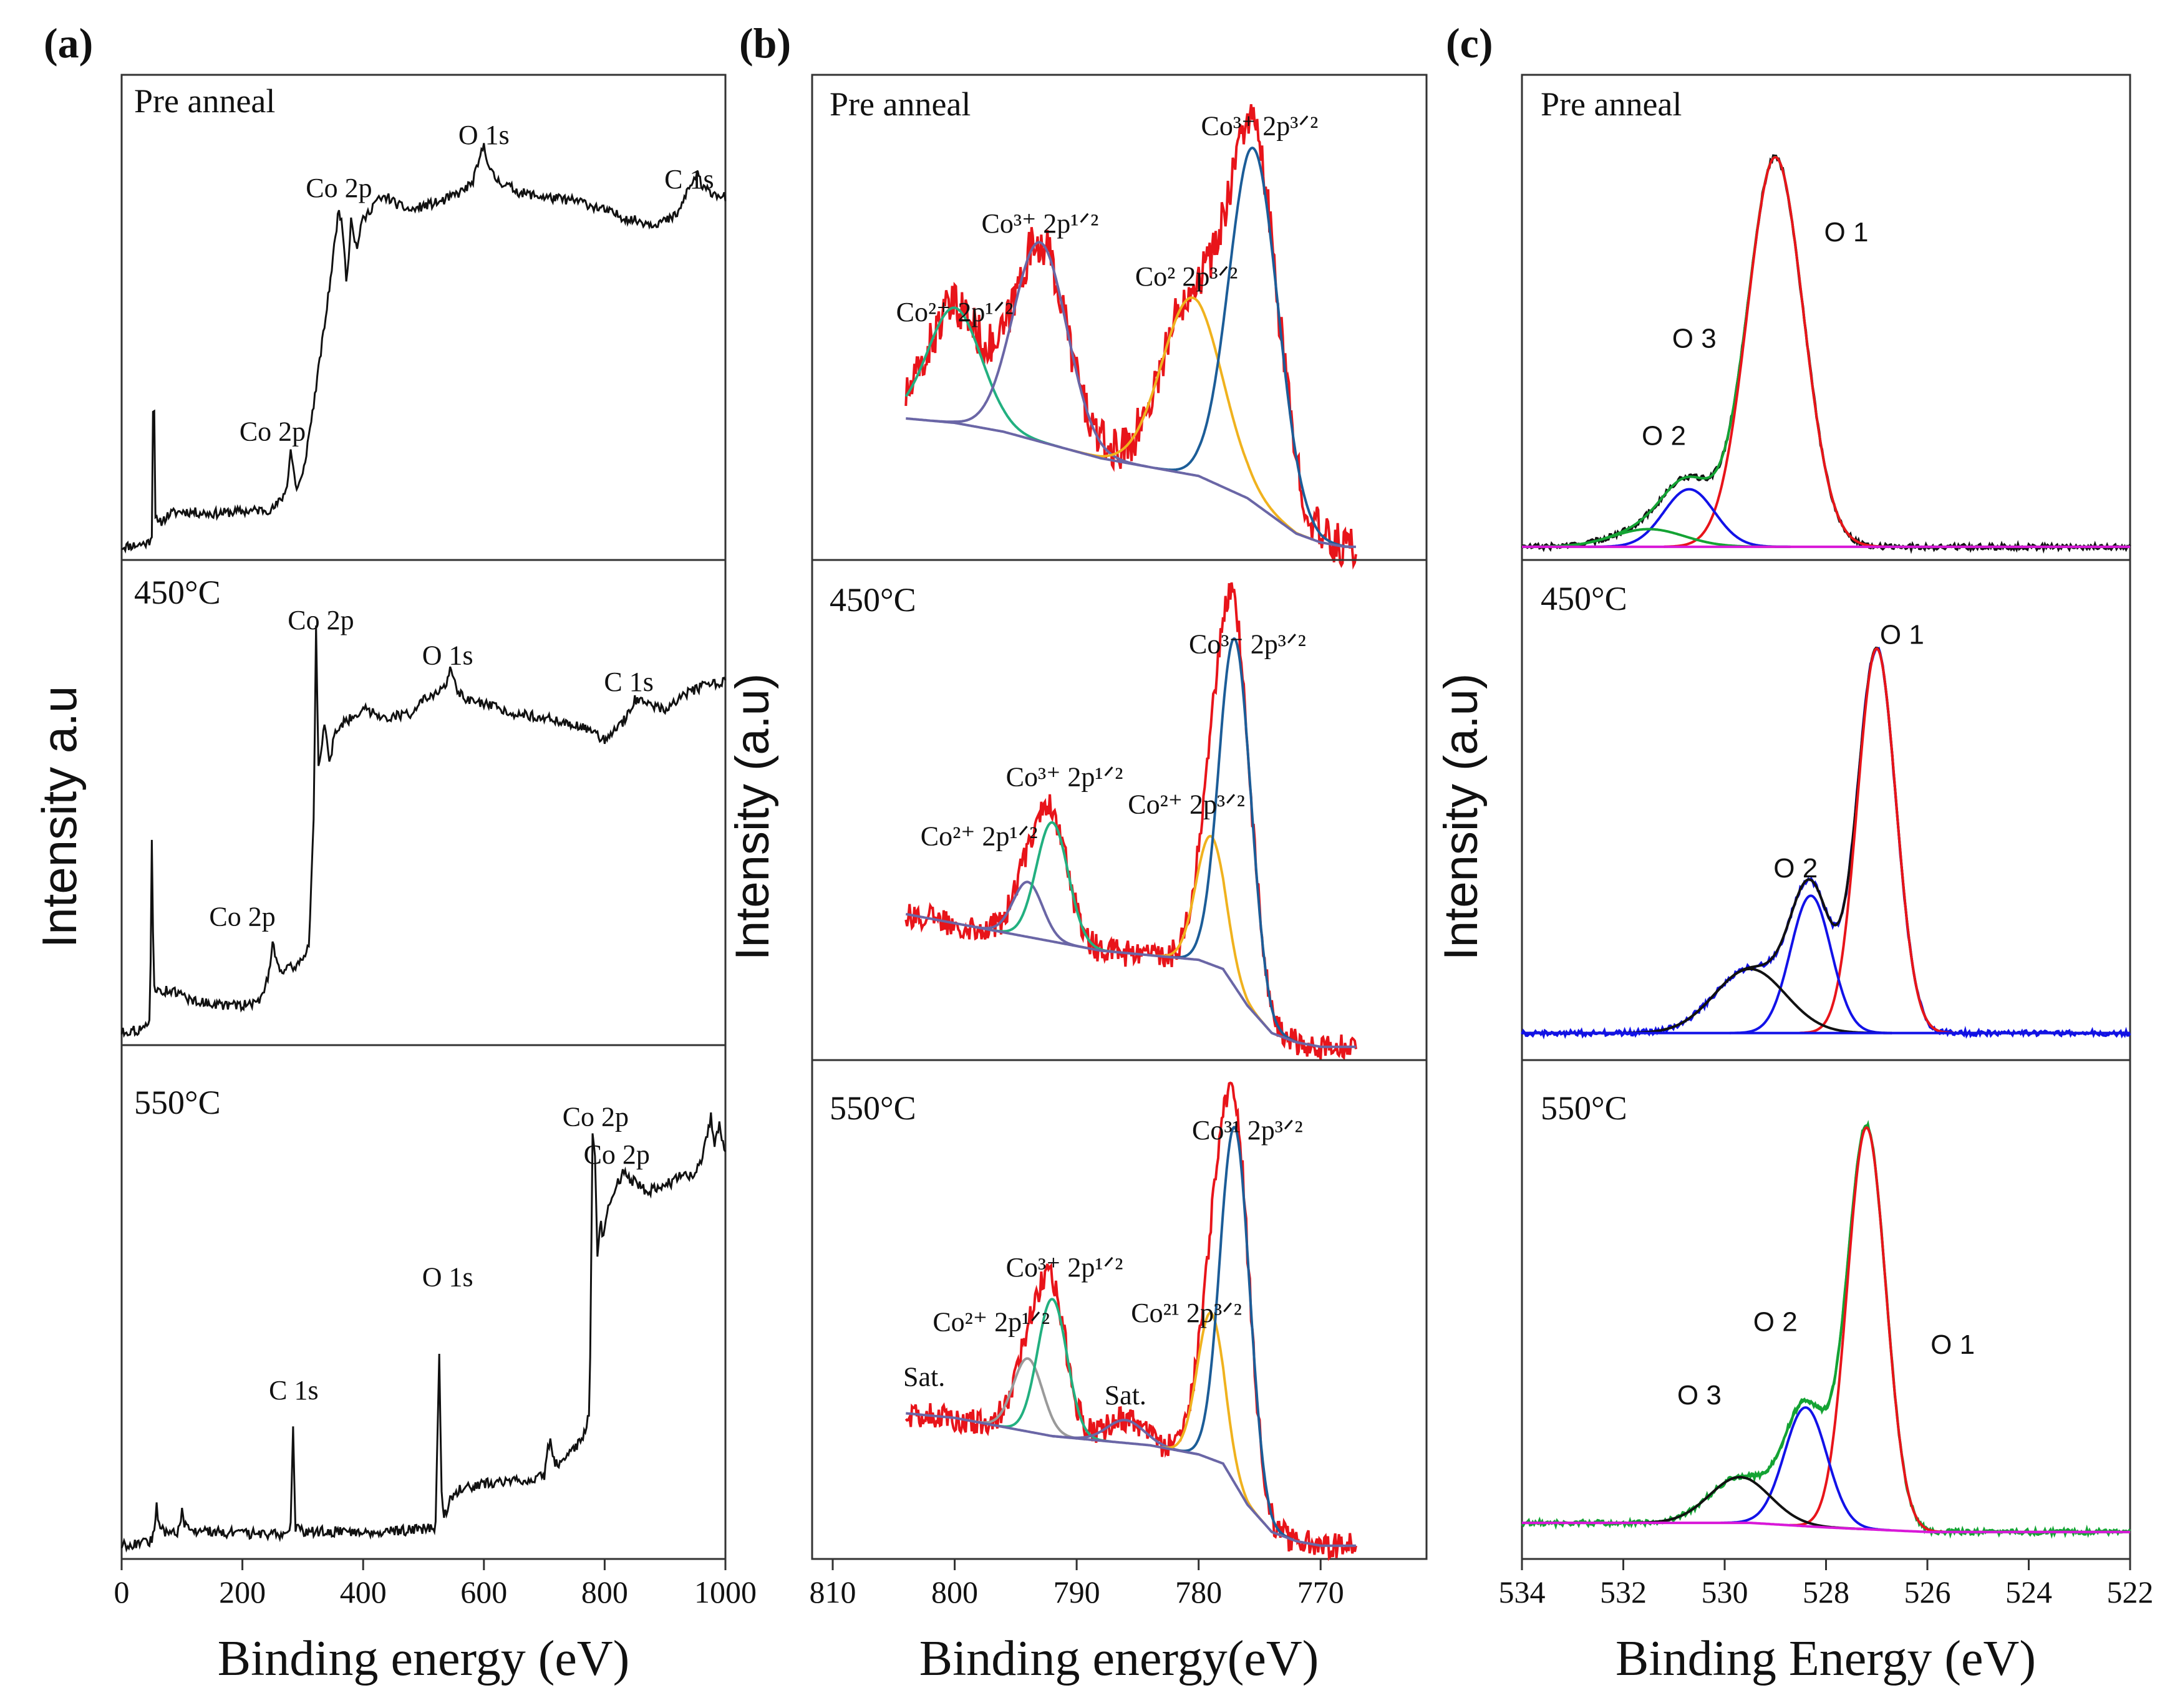 This screenshot has width=2180, height=1708. I want to click on panel-a-plot-1: Co 2p O 1s C 1s Co 2p, so click(424, 337).